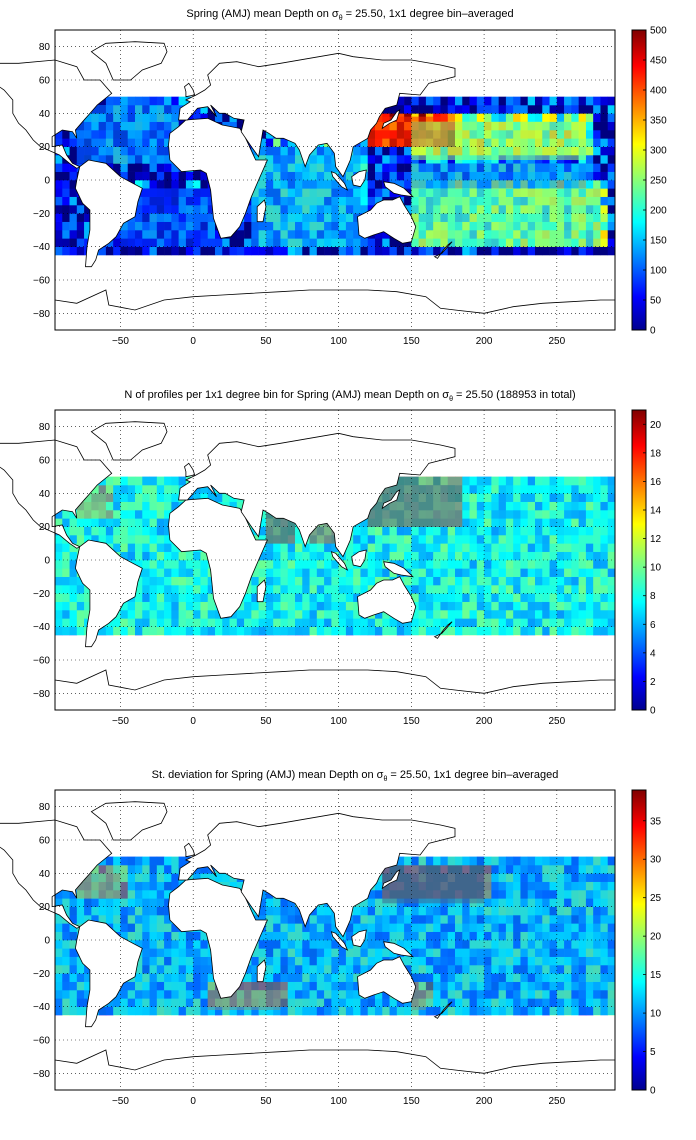  What do you see at coordinates (41, 1074) in the screenshot?
I see `y-tick-label: −80` at bounding box center [41, 1074].